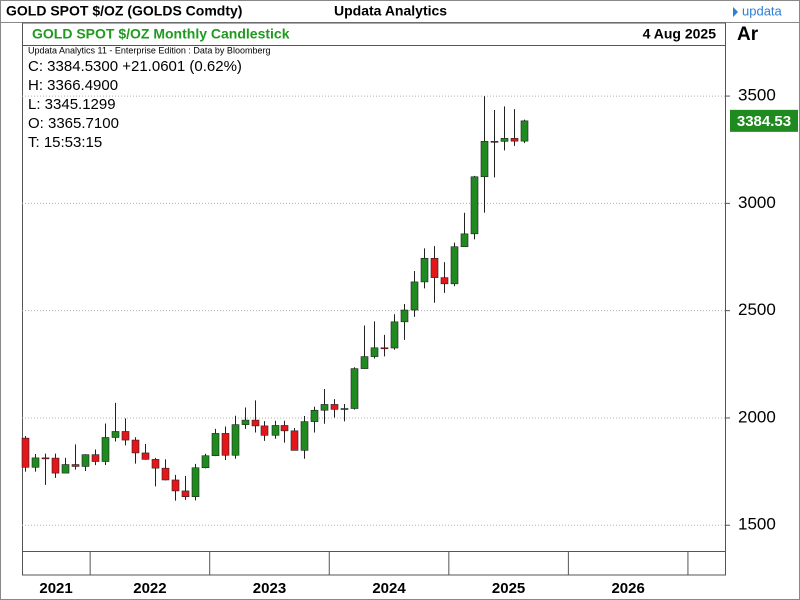  Describe the element at coordinates (757, 95) in the screenshot. I see `y-tick-label: 3500` at that location.